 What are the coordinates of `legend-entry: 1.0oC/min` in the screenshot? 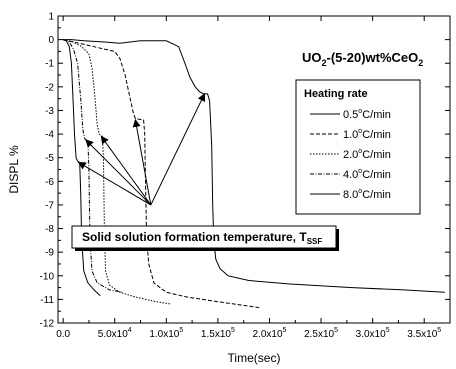 It's located at (367, 134).